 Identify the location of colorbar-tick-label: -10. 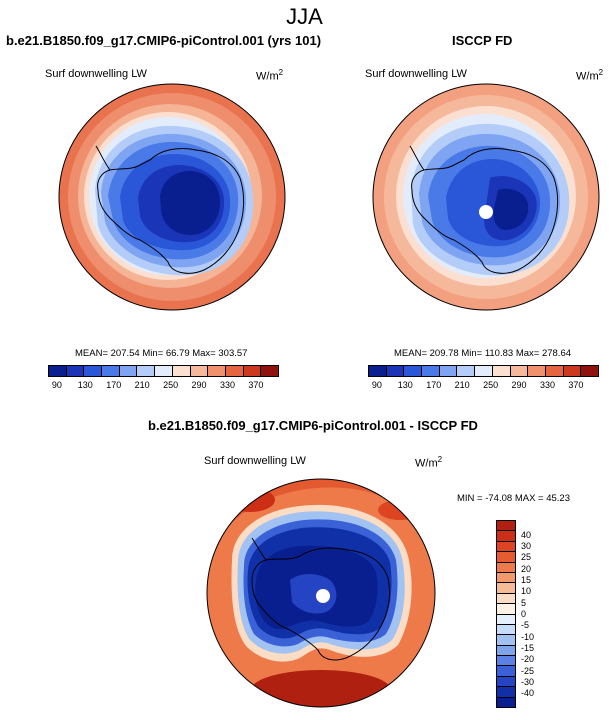
(528, 636).